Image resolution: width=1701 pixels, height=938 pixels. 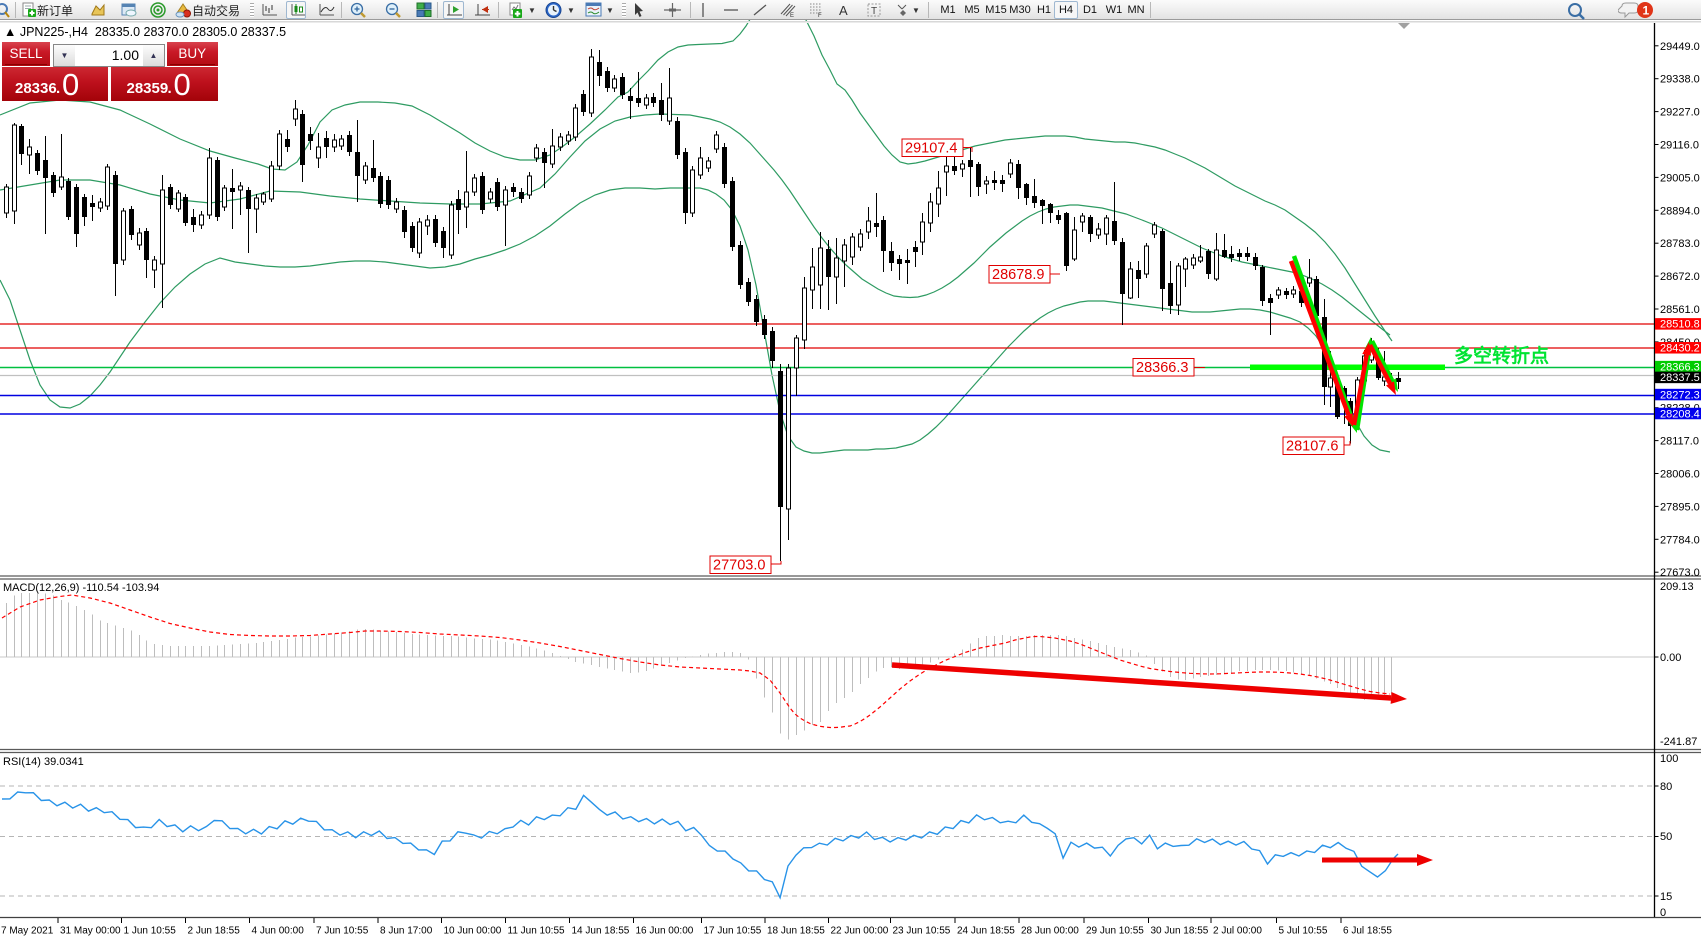 I want to click on svg-text: 22 Jun 00:00, so click(x=860, y=931).